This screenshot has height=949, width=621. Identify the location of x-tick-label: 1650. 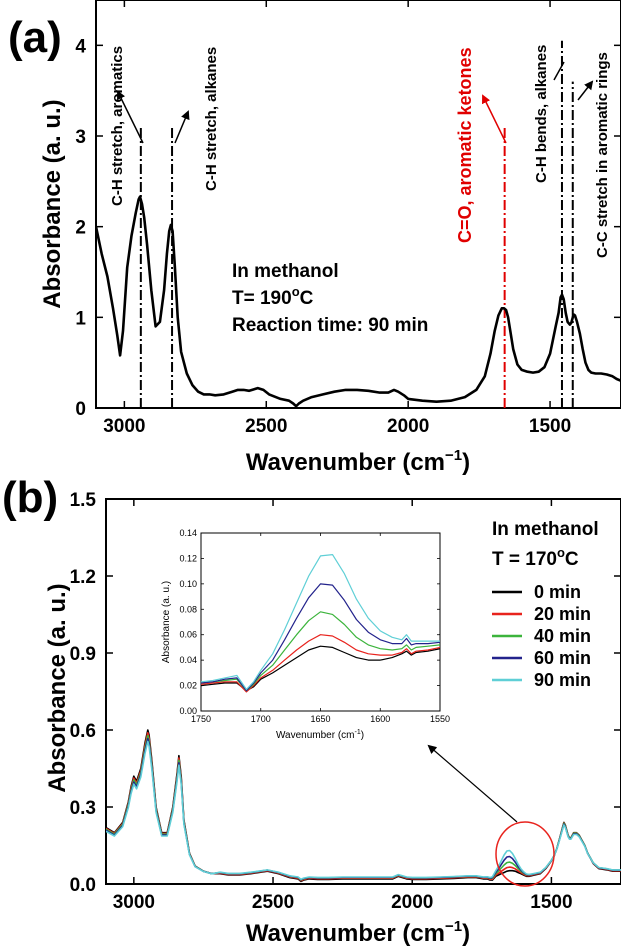
(320, 719).